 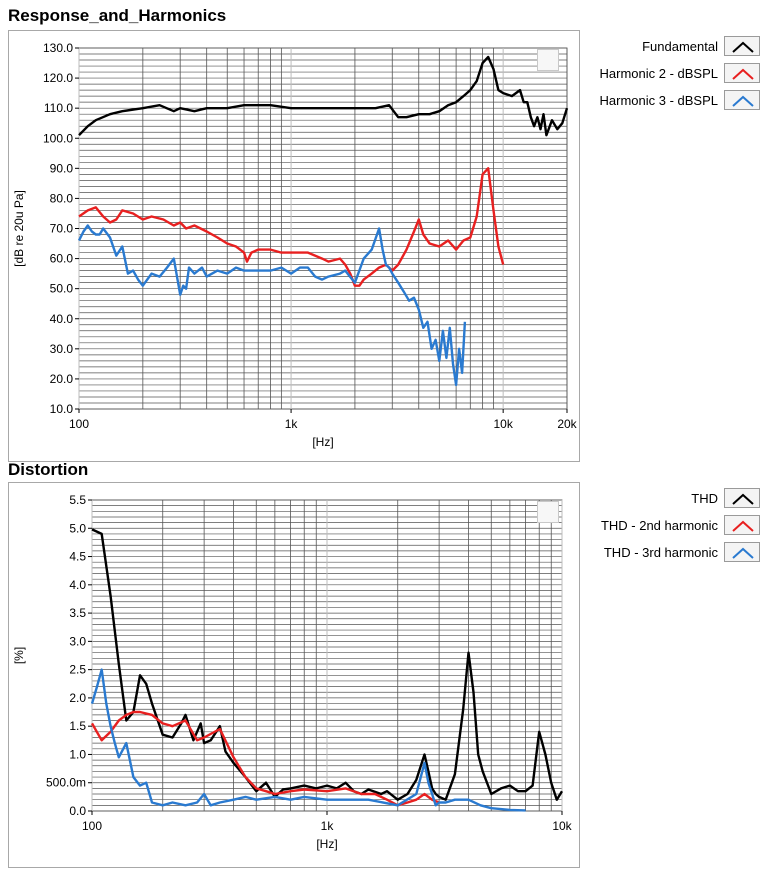 I want to click on legend-item: THD - 2nd harmonic, so click(x=680, y=525).